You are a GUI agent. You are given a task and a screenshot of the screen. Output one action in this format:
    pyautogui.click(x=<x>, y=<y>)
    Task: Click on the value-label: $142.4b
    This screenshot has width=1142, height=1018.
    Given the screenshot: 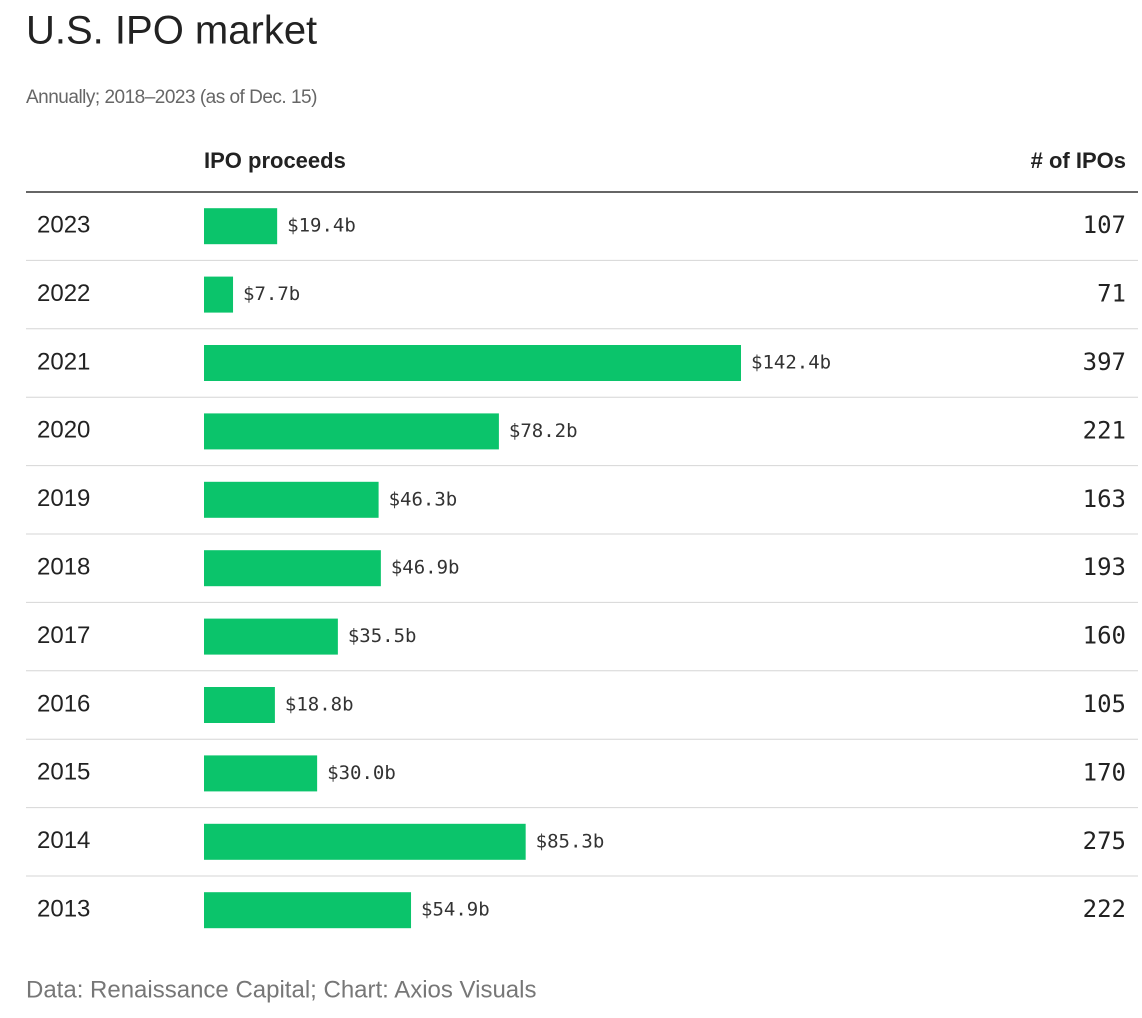 What is the action you would take?
    pyautogui.click(x=791, y=363)
    